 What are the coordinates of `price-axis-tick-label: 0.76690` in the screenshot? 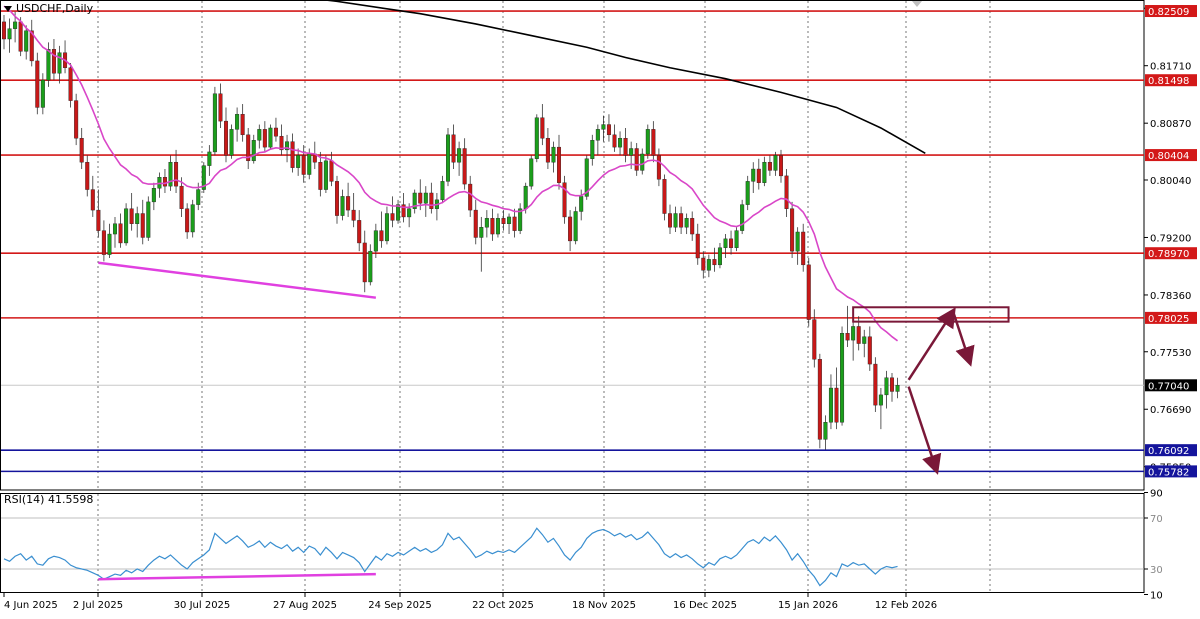 It's located at (1170, 410).